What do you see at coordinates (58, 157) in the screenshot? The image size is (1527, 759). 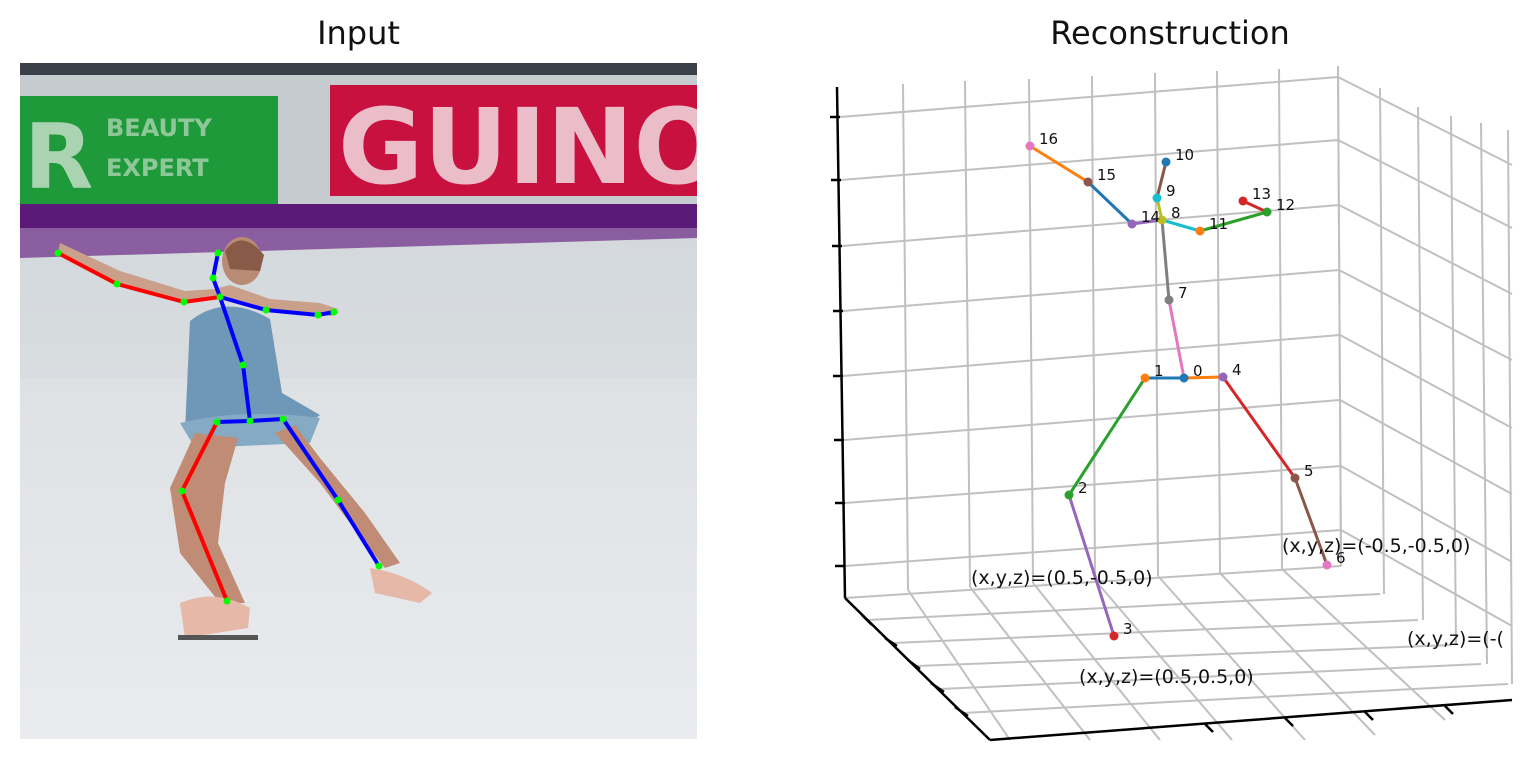 I see `green-banner-letter: R` at bounding box center [58, 157].